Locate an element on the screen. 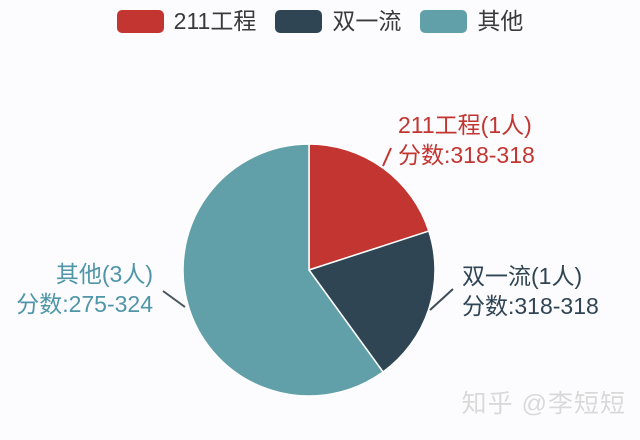 The height and width of the screenshot is (440, 640). callout-shuangyiliu: 双一流(1人) 分数:318-318 is located at coordinates (530, 291).